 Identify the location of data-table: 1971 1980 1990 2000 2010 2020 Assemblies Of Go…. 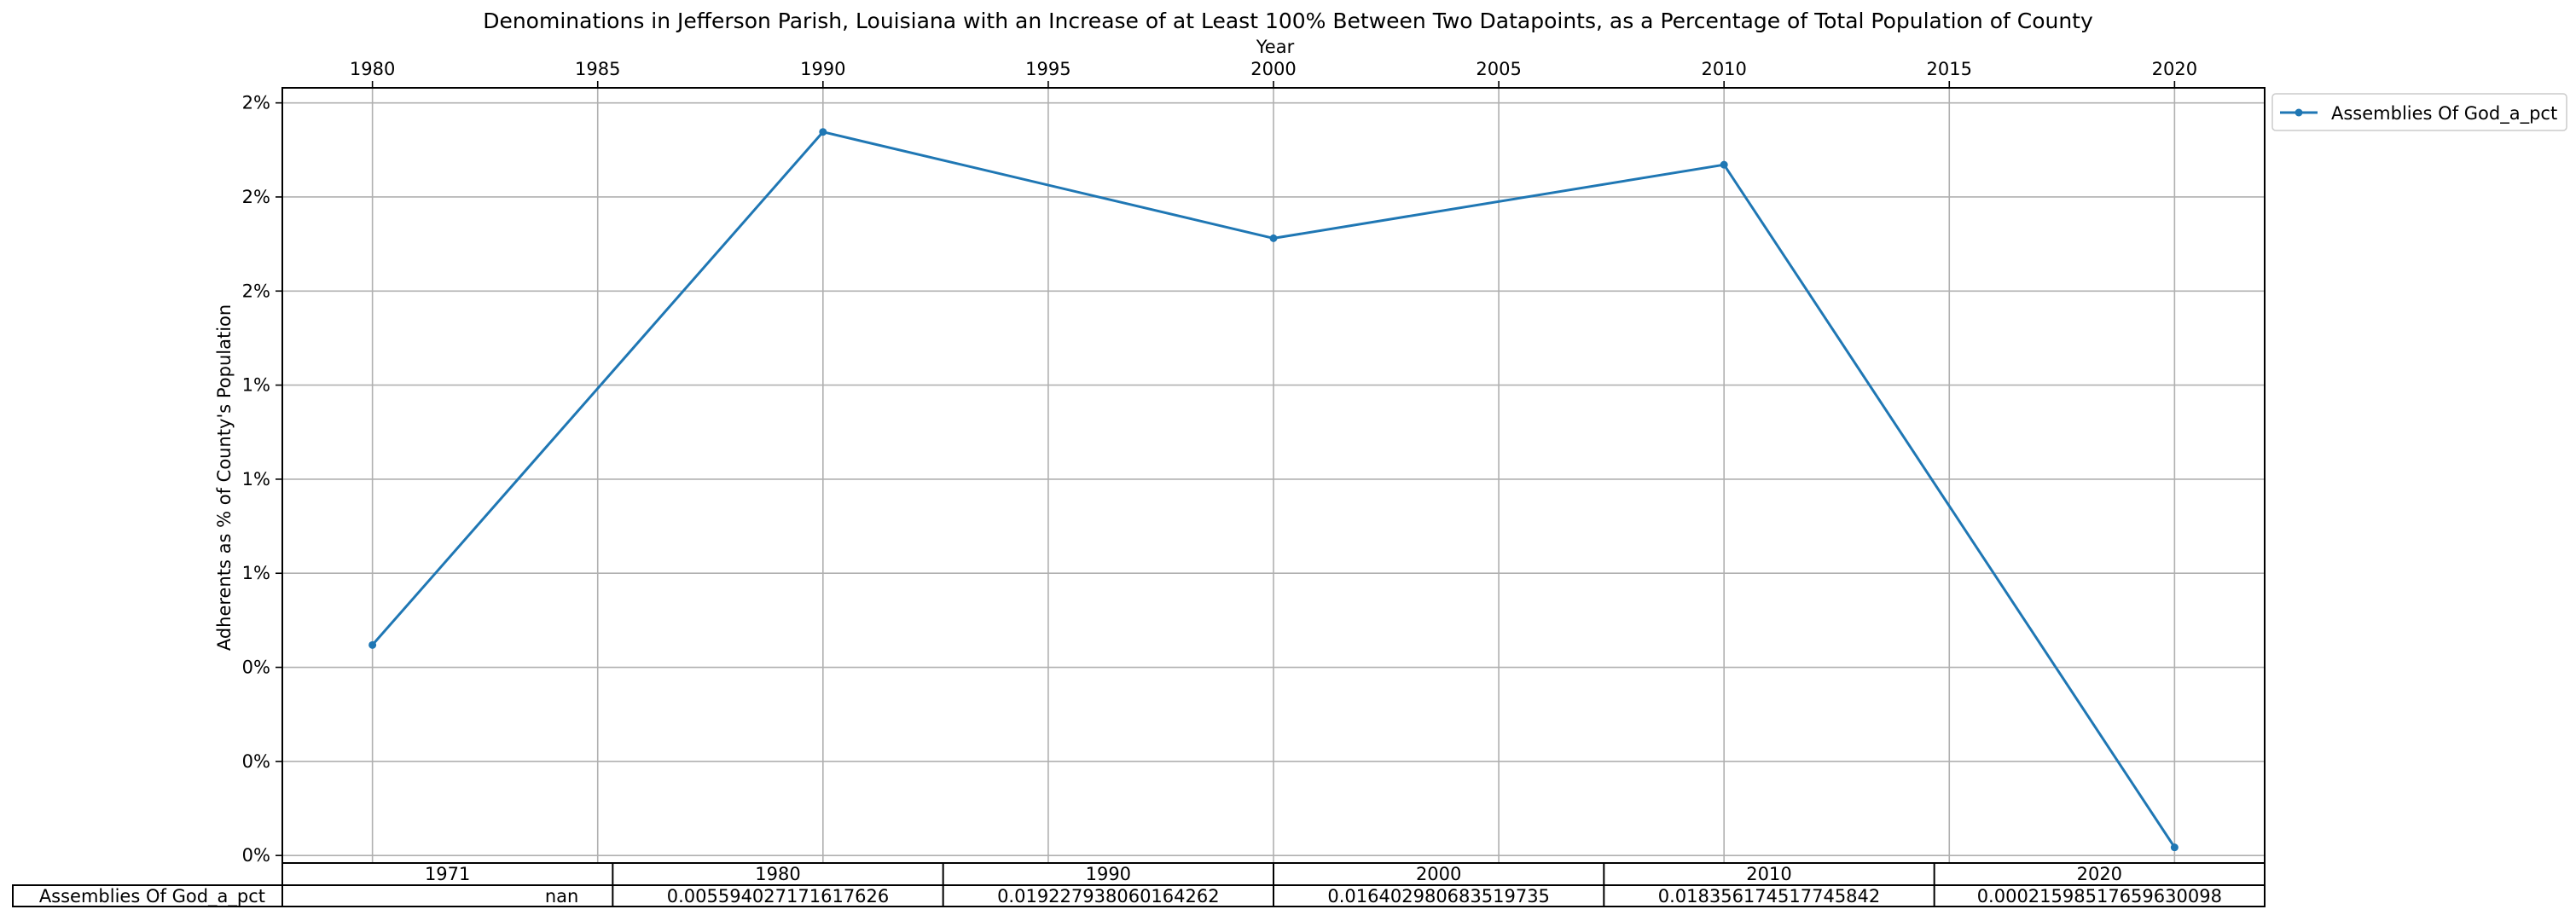
(1139, 885).